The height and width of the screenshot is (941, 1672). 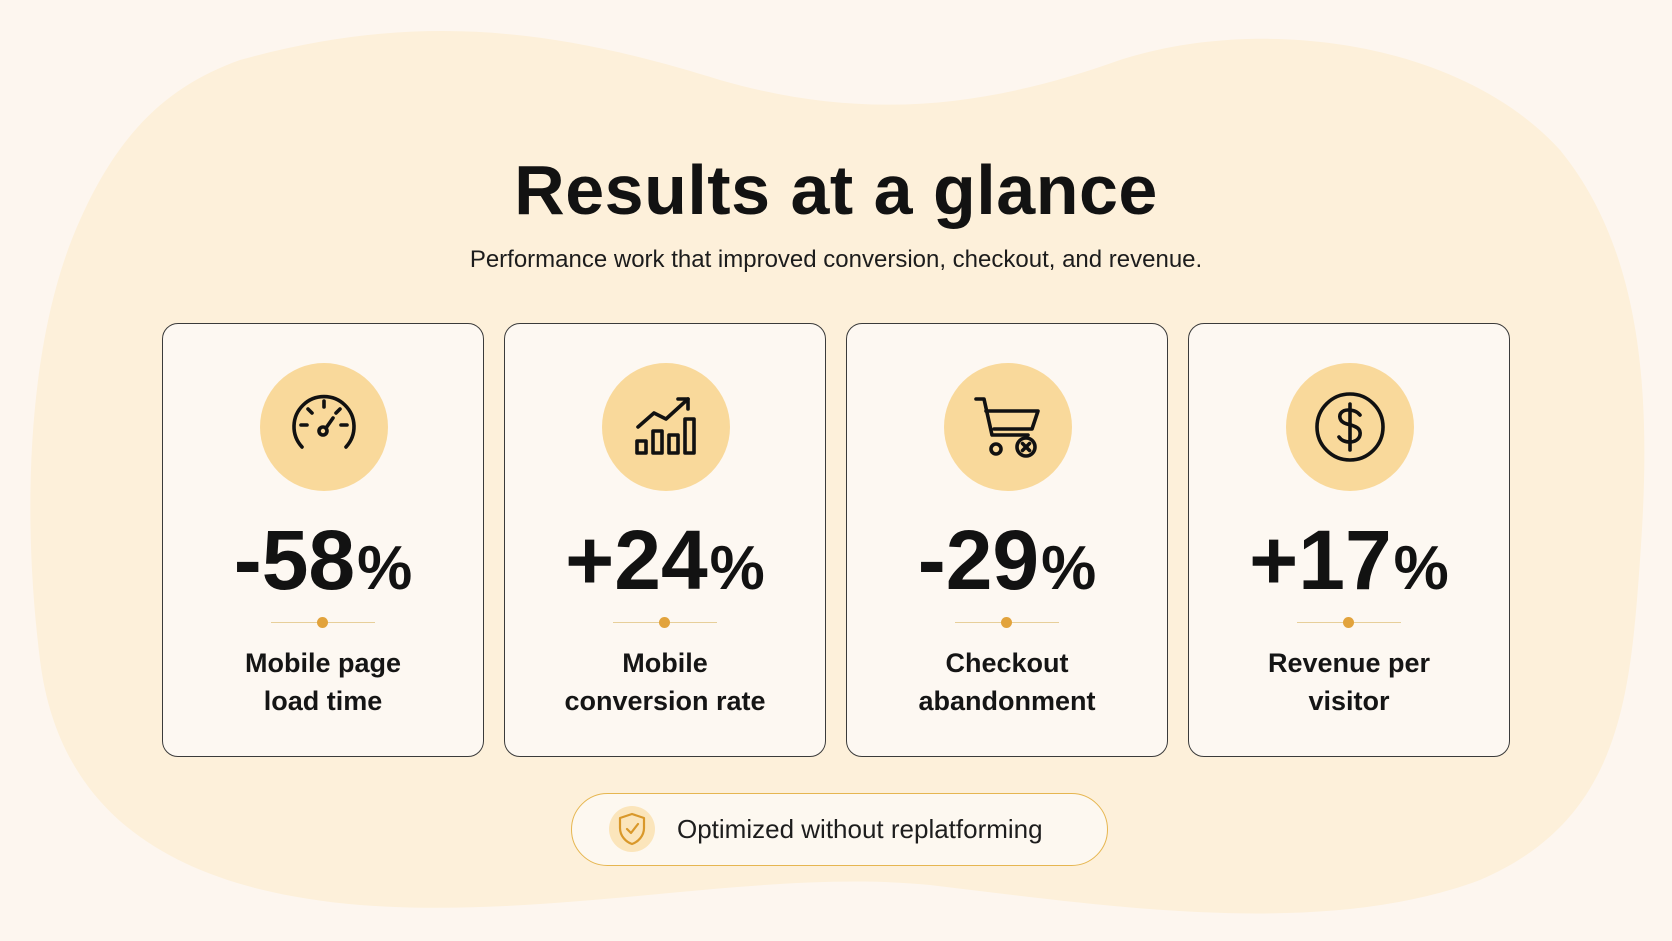 What do you see at coordinates (1007, 682) in the screenshot?
I see `metric-label: Checkout abandonment` at bounding box center [1007, 682].